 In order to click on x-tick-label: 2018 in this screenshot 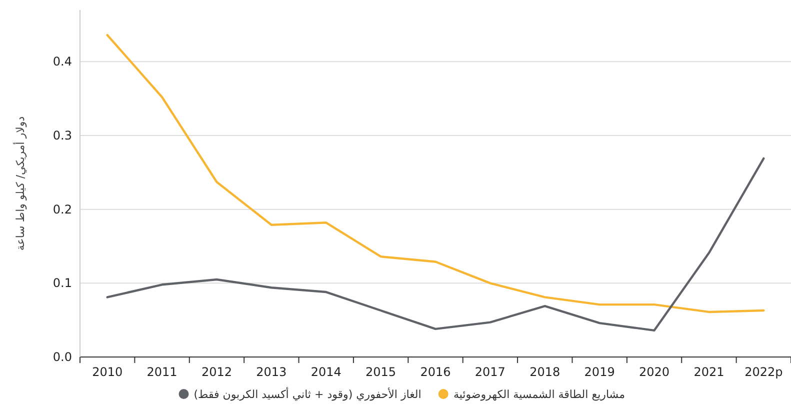, I will do `click(545, 372)`.